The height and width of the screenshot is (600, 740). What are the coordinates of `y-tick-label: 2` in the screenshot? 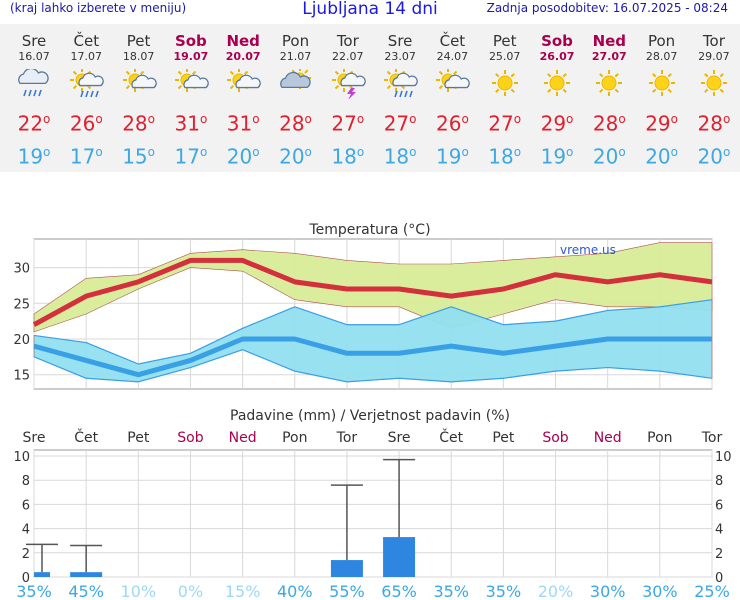 It's located at (26, 554).